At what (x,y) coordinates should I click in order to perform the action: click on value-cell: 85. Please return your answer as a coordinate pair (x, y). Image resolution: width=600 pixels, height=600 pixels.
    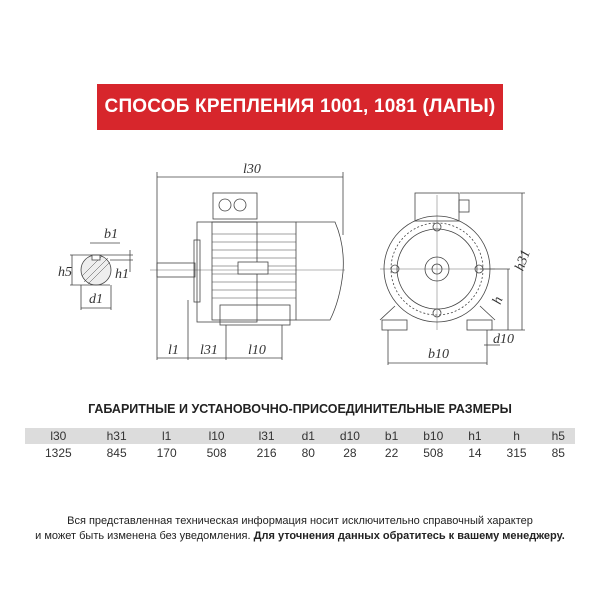
    Looking at the image, I should click on (558, 452).